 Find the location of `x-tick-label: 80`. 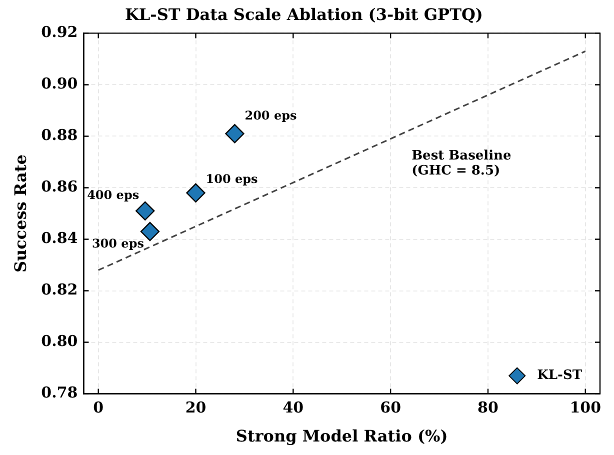

x-tick-label: 80 is located at coordinates (488, 407).